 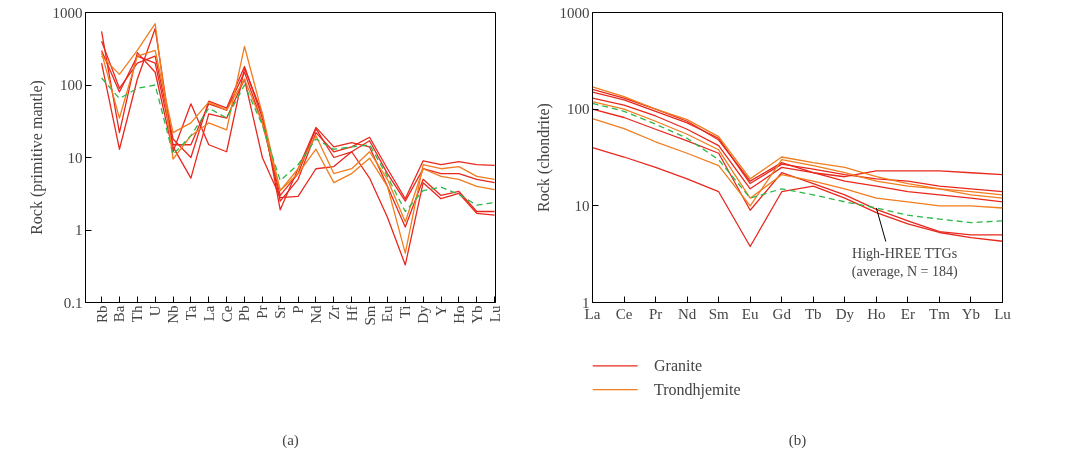 I want to click on x-tick-label: Th, so click(x=137, y=314).